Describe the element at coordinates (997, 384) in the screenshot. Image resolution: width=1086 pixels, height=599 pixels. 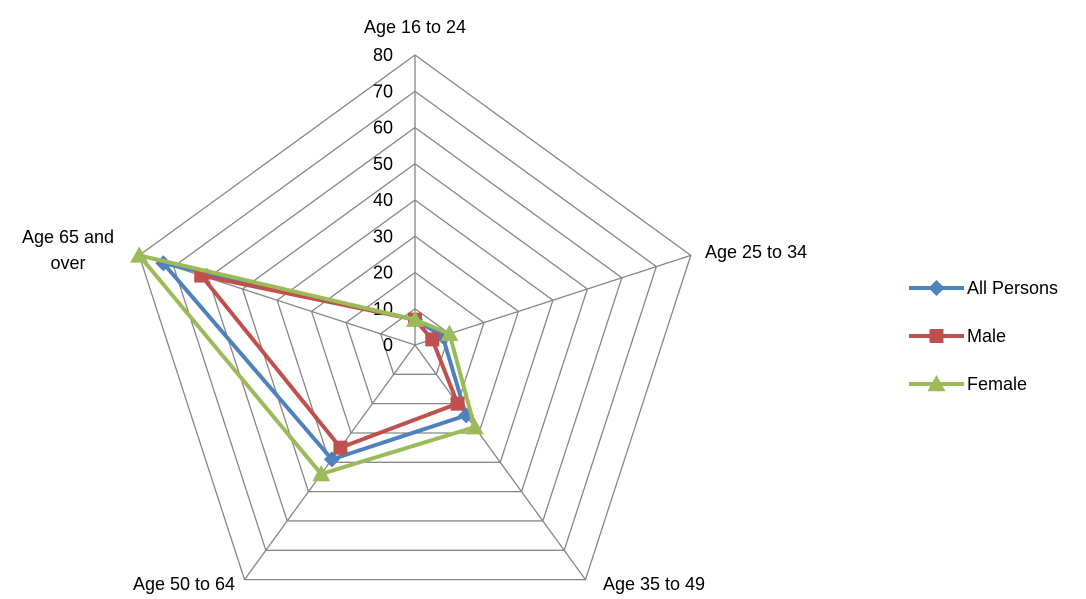
I see `legend-label: Female` at that location.